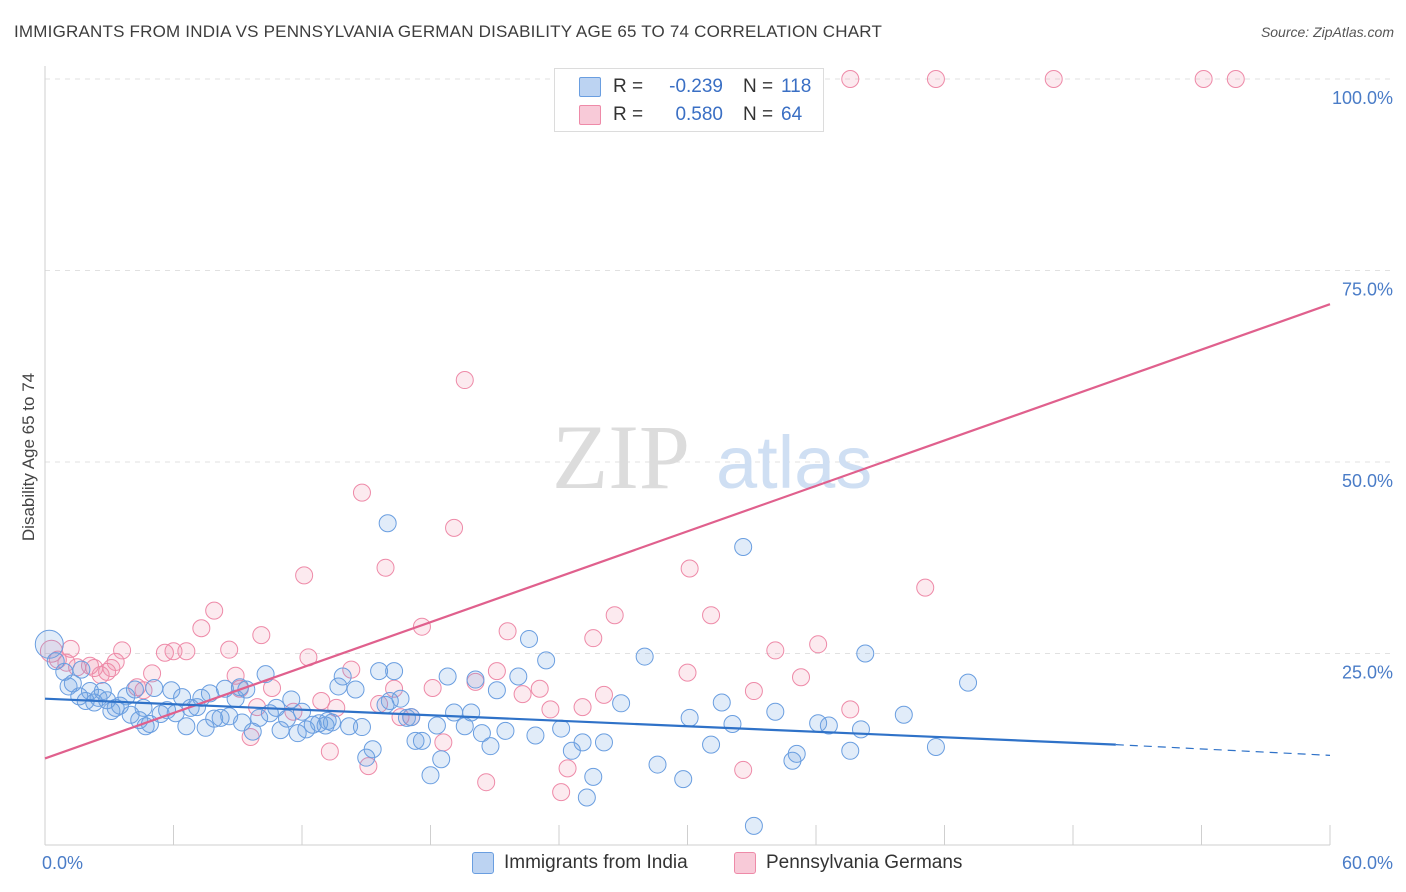 This screenshot has height=892, width=1406. I want to click on y-axis-label: Disability Age 65 to 74, so click(28, 457).